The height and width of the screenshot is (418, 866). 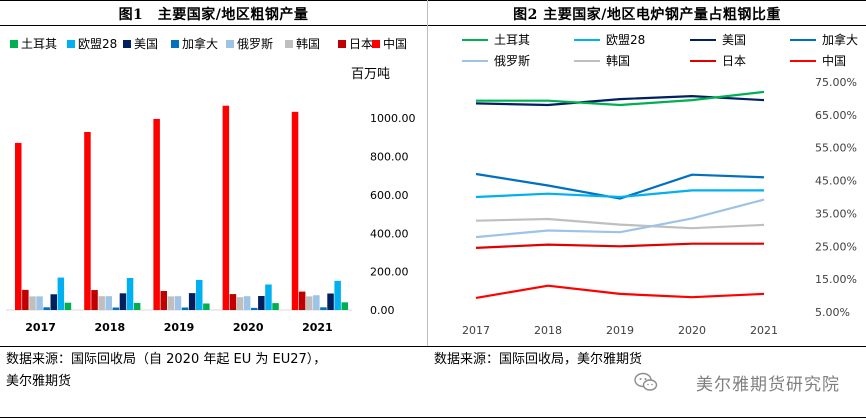 What do you see at coordinates (538, 359) in the screenshot?
I see `right-source-note: 数据来源：国际回收局，美尔雅期货` at bounding box center [538, 359].